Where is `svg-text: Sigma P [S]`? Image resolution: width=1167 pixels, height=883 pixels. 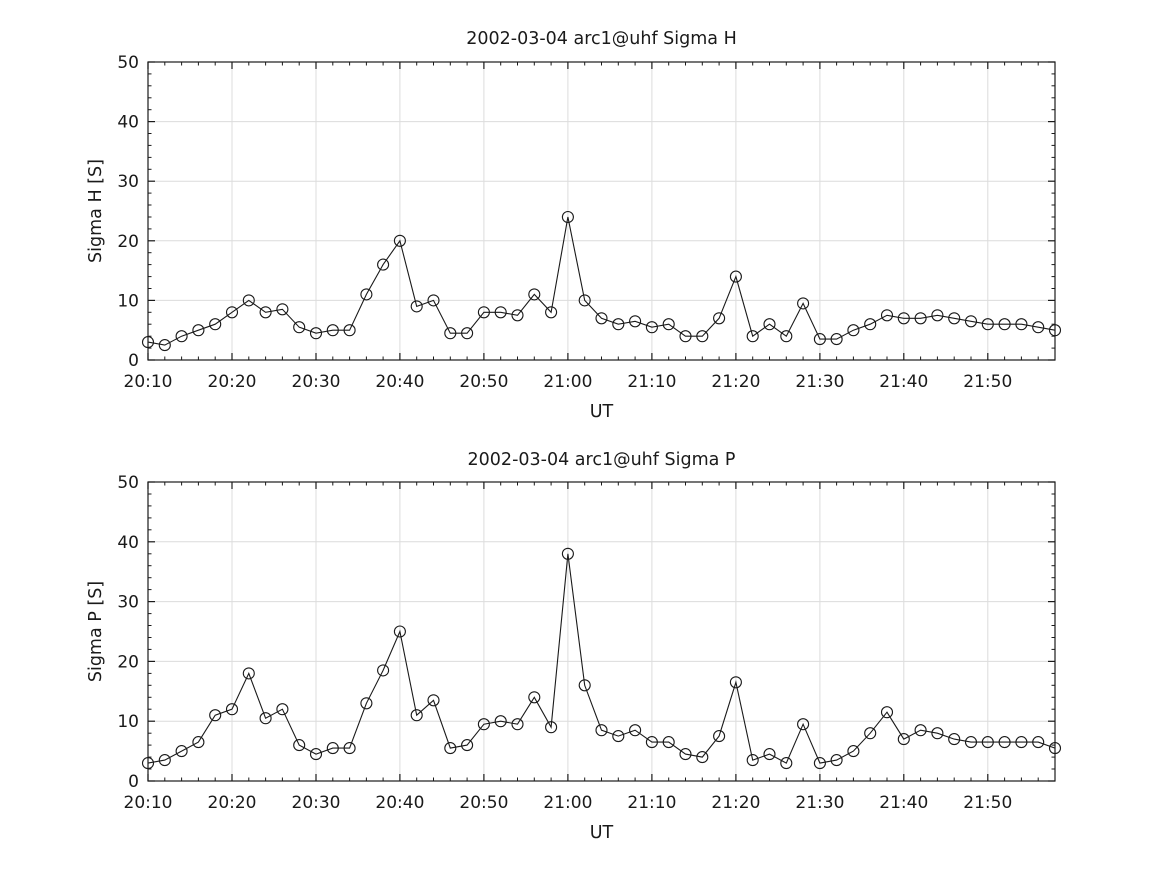
svg-text: Sigma P [S] is located at coordinates (96, 631).